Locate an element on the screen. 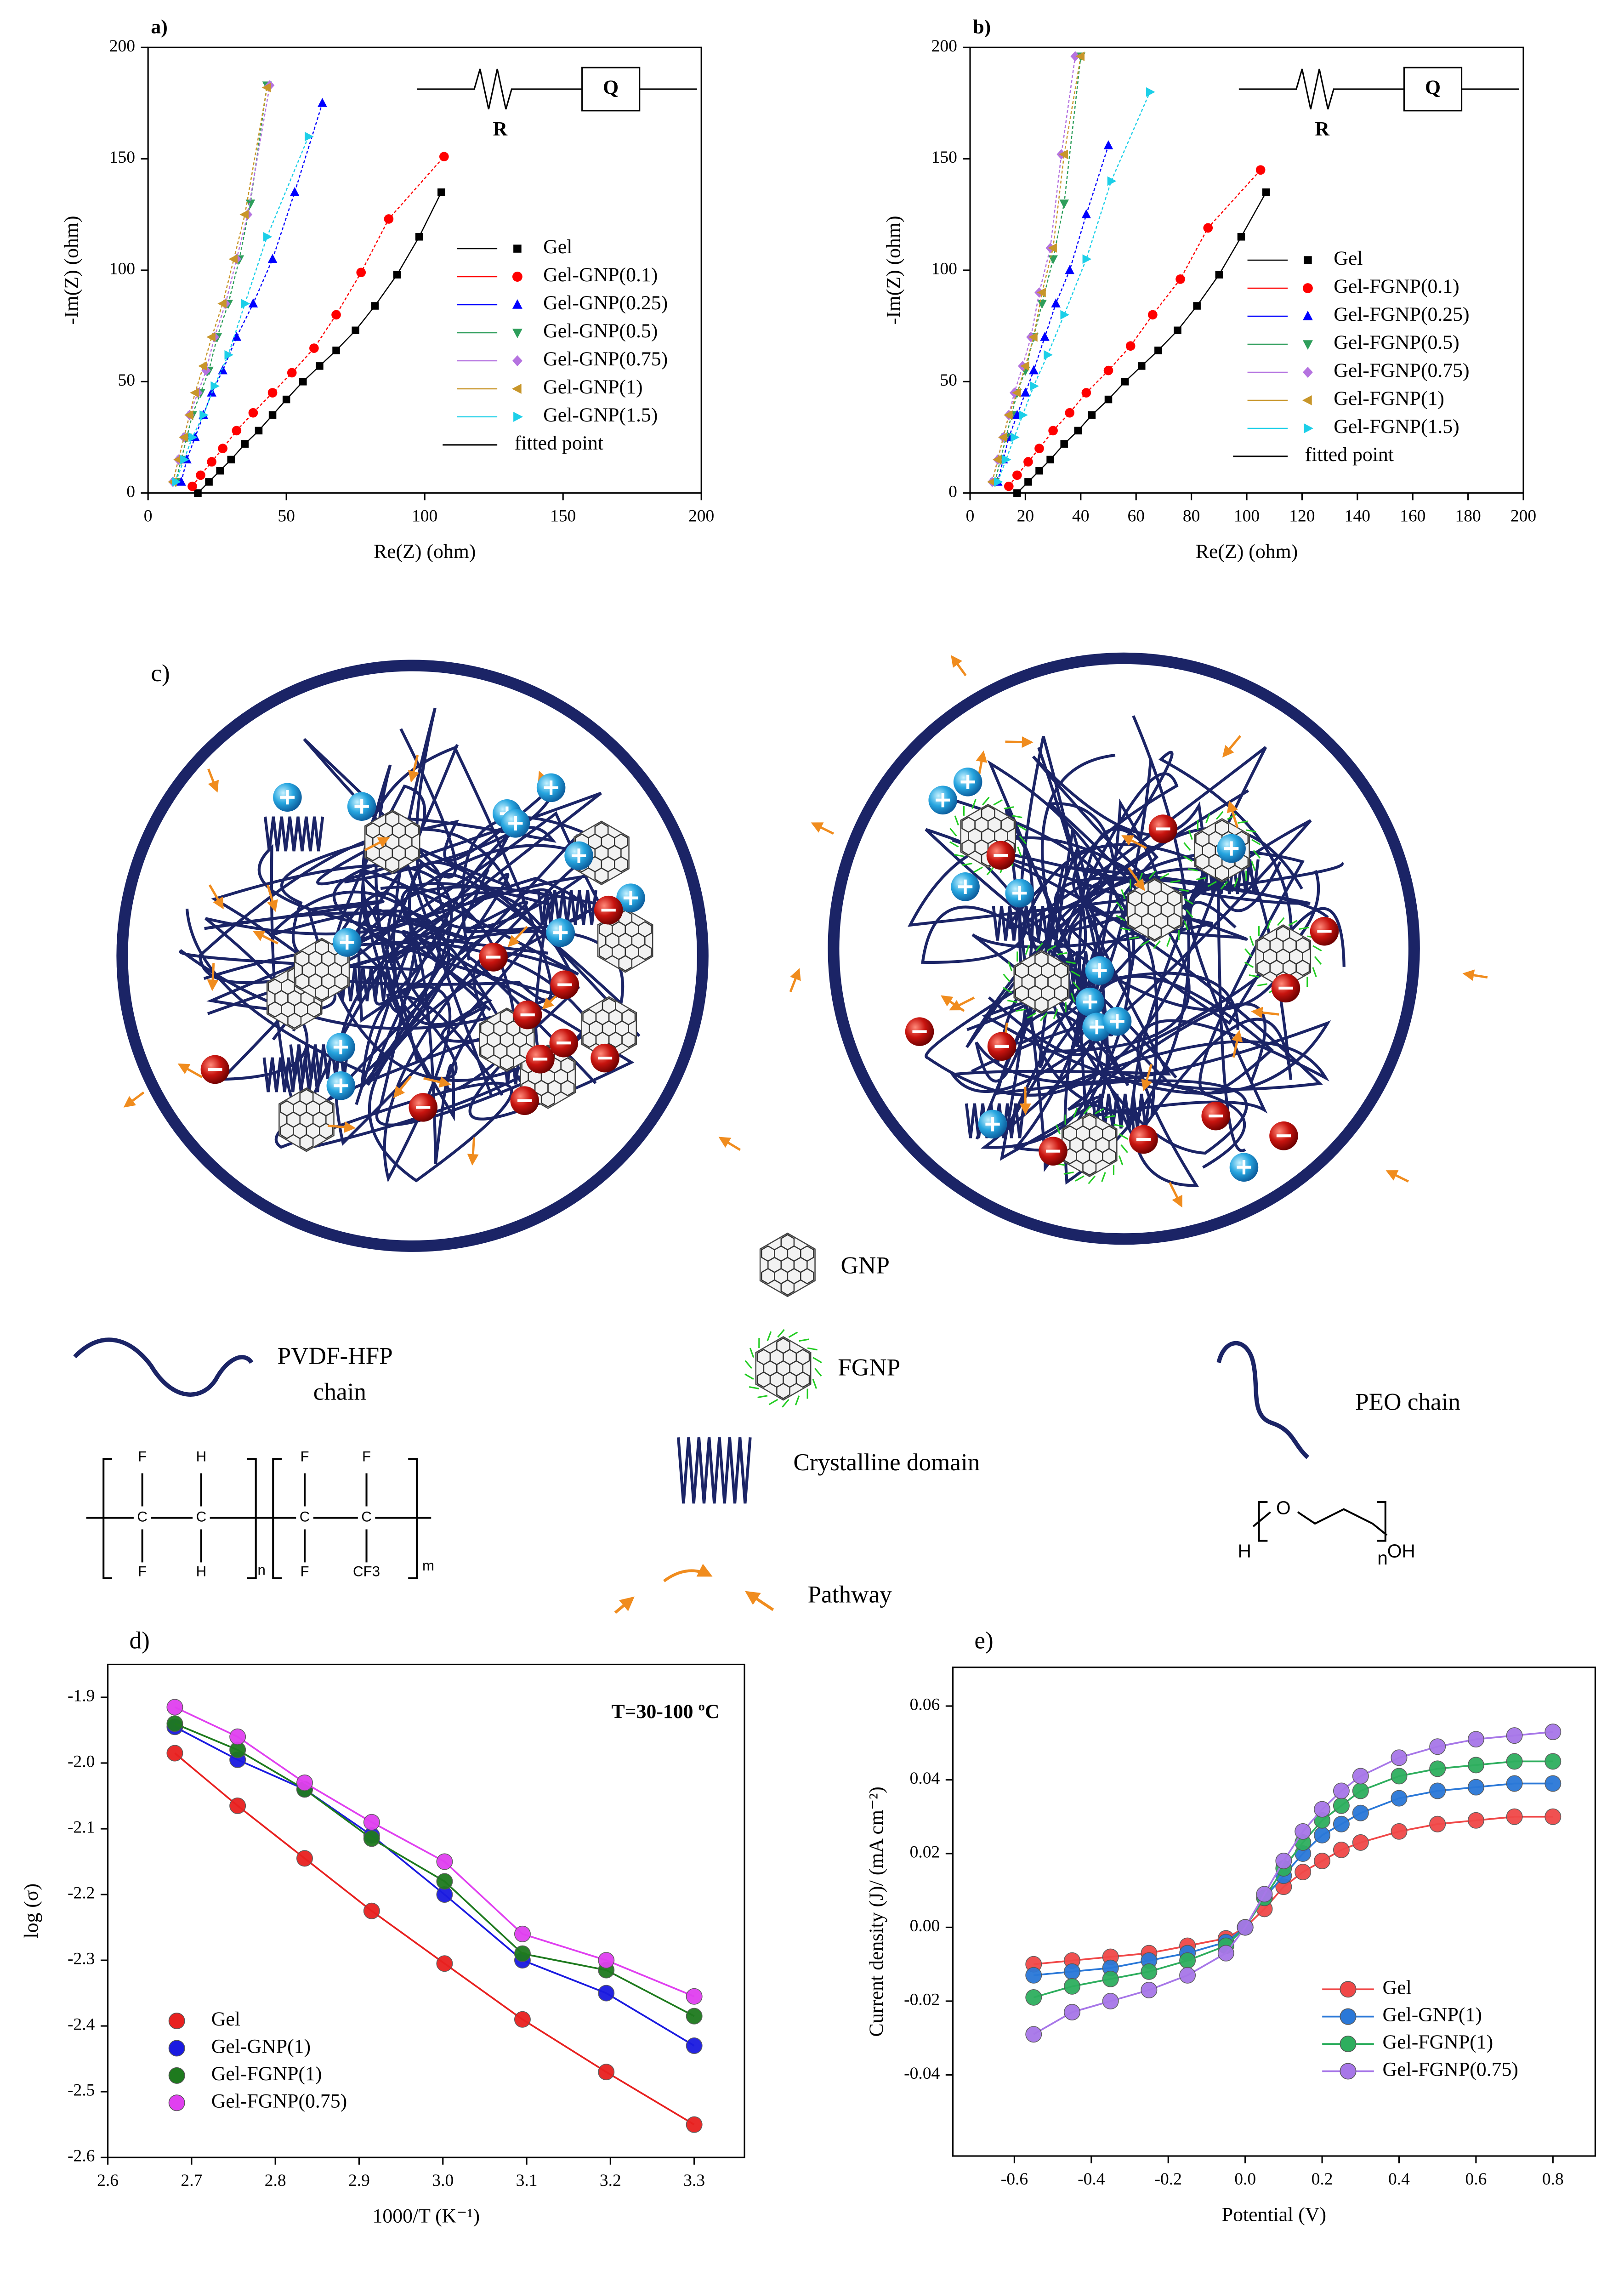 The image size is (1624, 2270). x-tick-label: 0.4 is located at coordinates (1399, 2179).